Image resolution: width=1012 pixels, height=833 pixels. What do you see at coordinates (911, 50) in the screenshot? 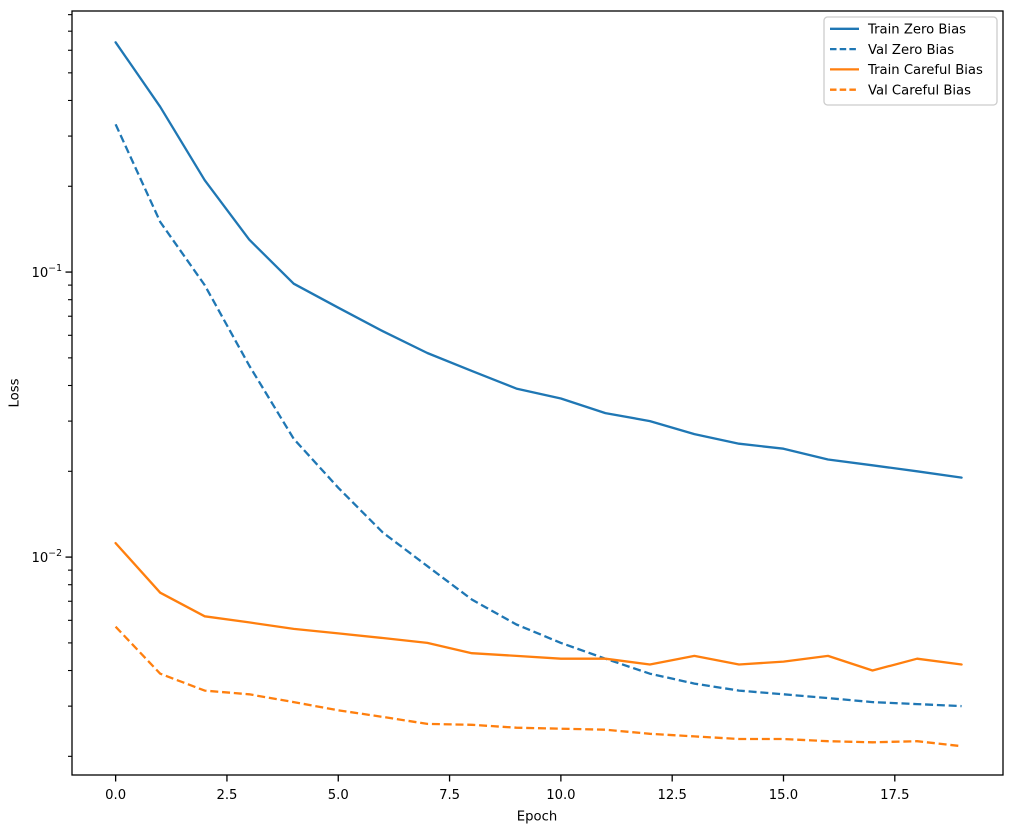
I see `legend-label: Val Zero Bias` at bounding box center [911, 50].